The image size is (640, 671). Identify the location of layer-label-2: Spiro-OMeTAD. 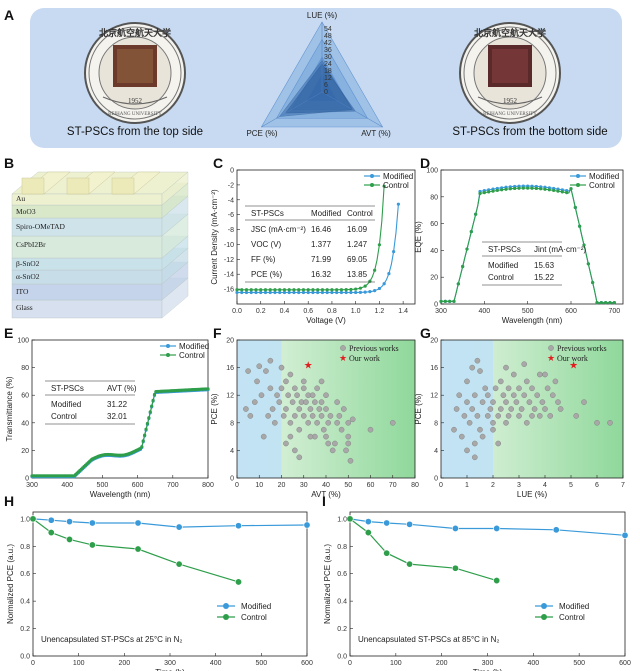
(41, 226).